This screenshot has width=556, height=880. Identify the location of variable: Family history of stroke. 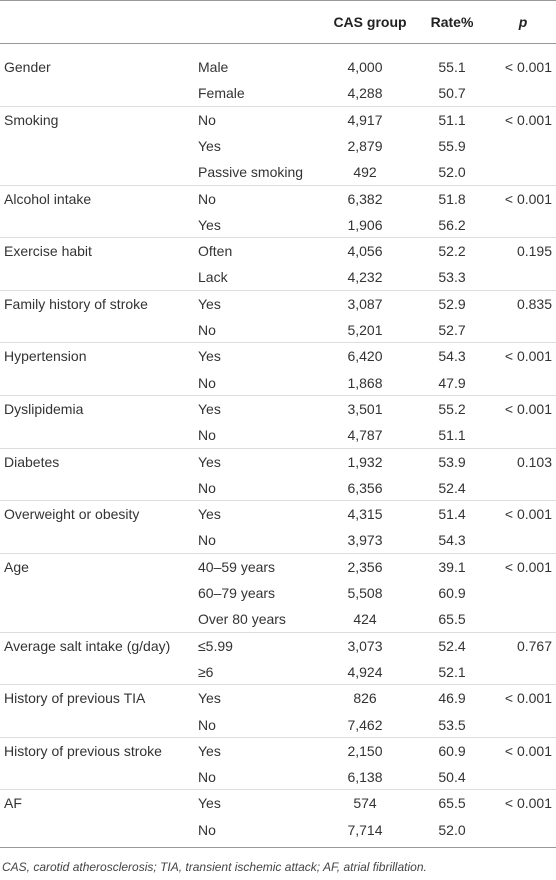
(76, 303).